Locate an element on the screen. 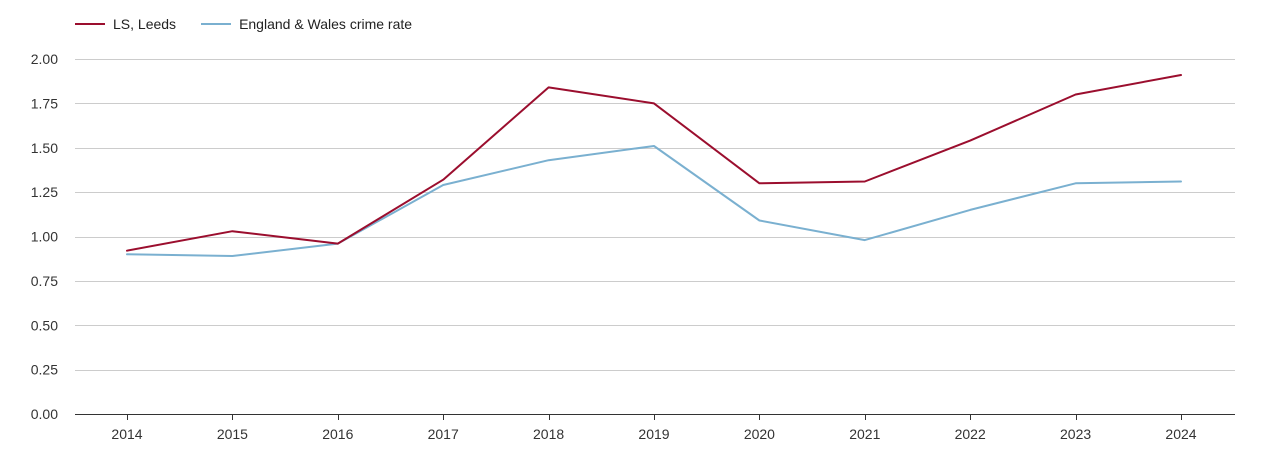  x-tick-label: 2022 is located at coordinates (970, 434).